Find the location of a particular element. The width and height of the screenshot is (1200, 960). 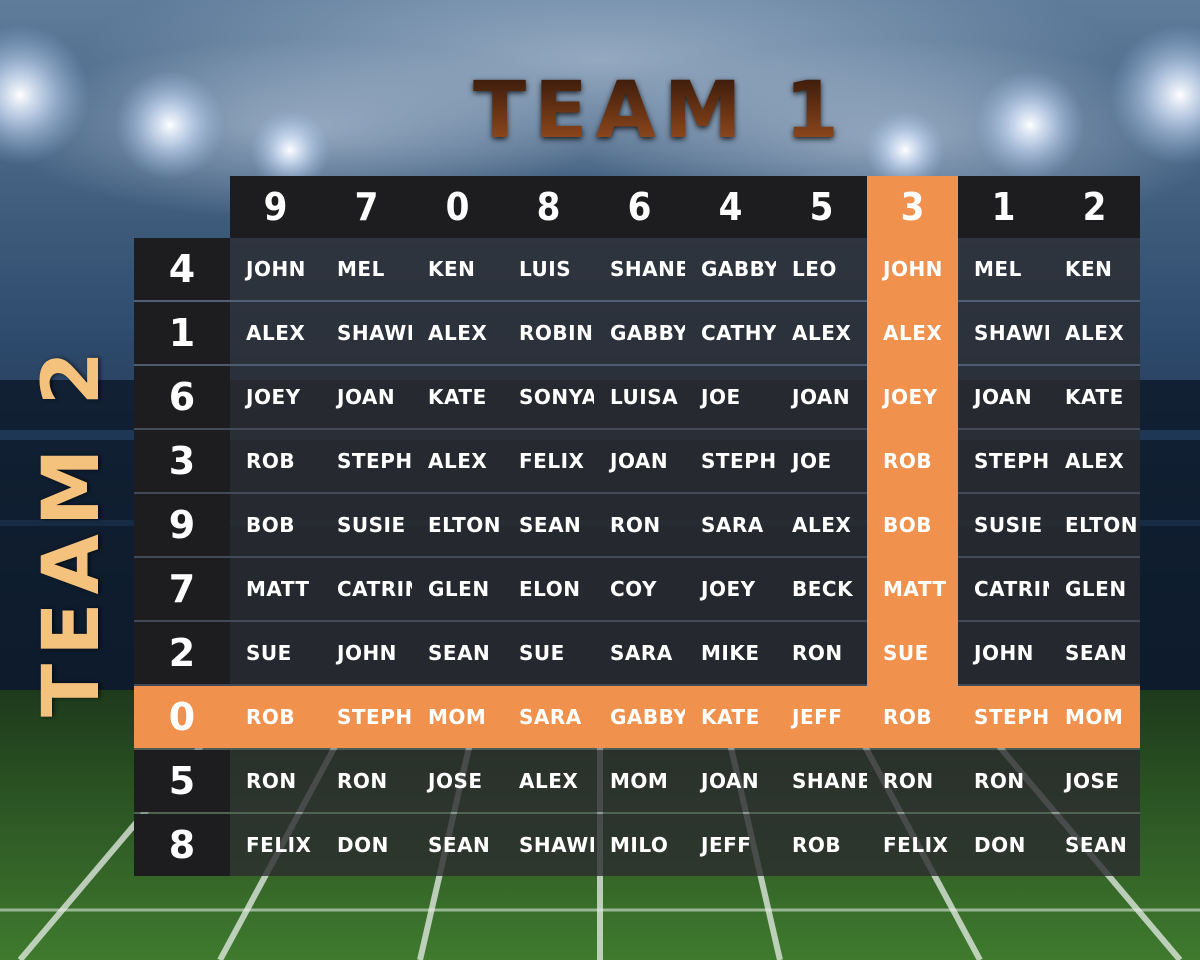

grid-cell: COY is located at coordinates (633, 589).